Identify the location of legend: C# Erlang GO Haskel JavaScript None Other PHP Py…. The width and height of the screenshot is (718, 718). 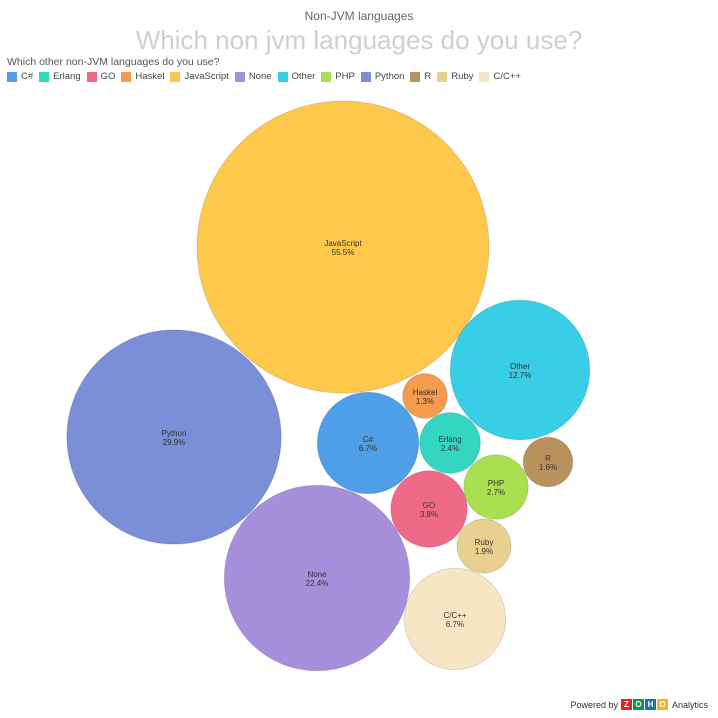
(267, 76).